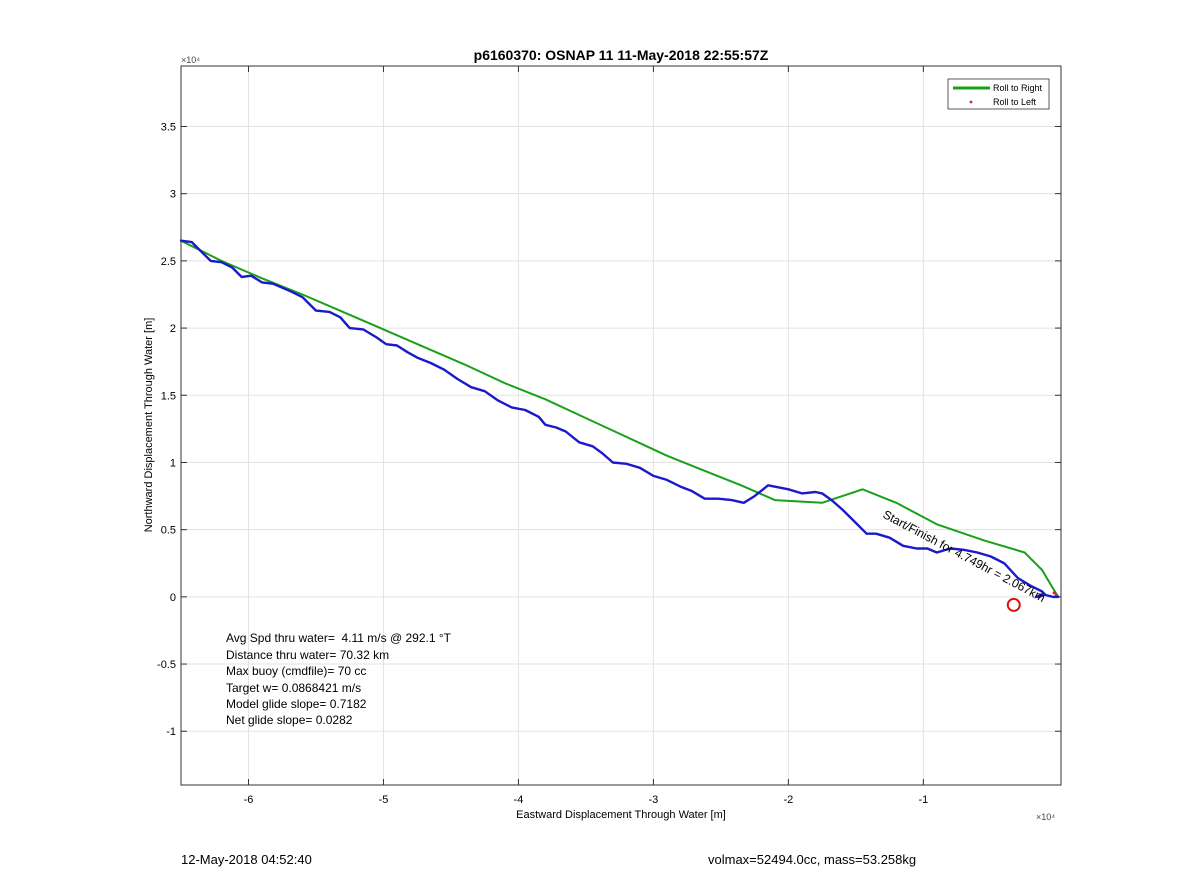 This screenshot has height=885, width=1200. What do you see at coordinates (296, 704) in the screenshot?
I see `stat-model-glide-slope: Model glide slope= 0.7182` at bounding box center [296, 704].